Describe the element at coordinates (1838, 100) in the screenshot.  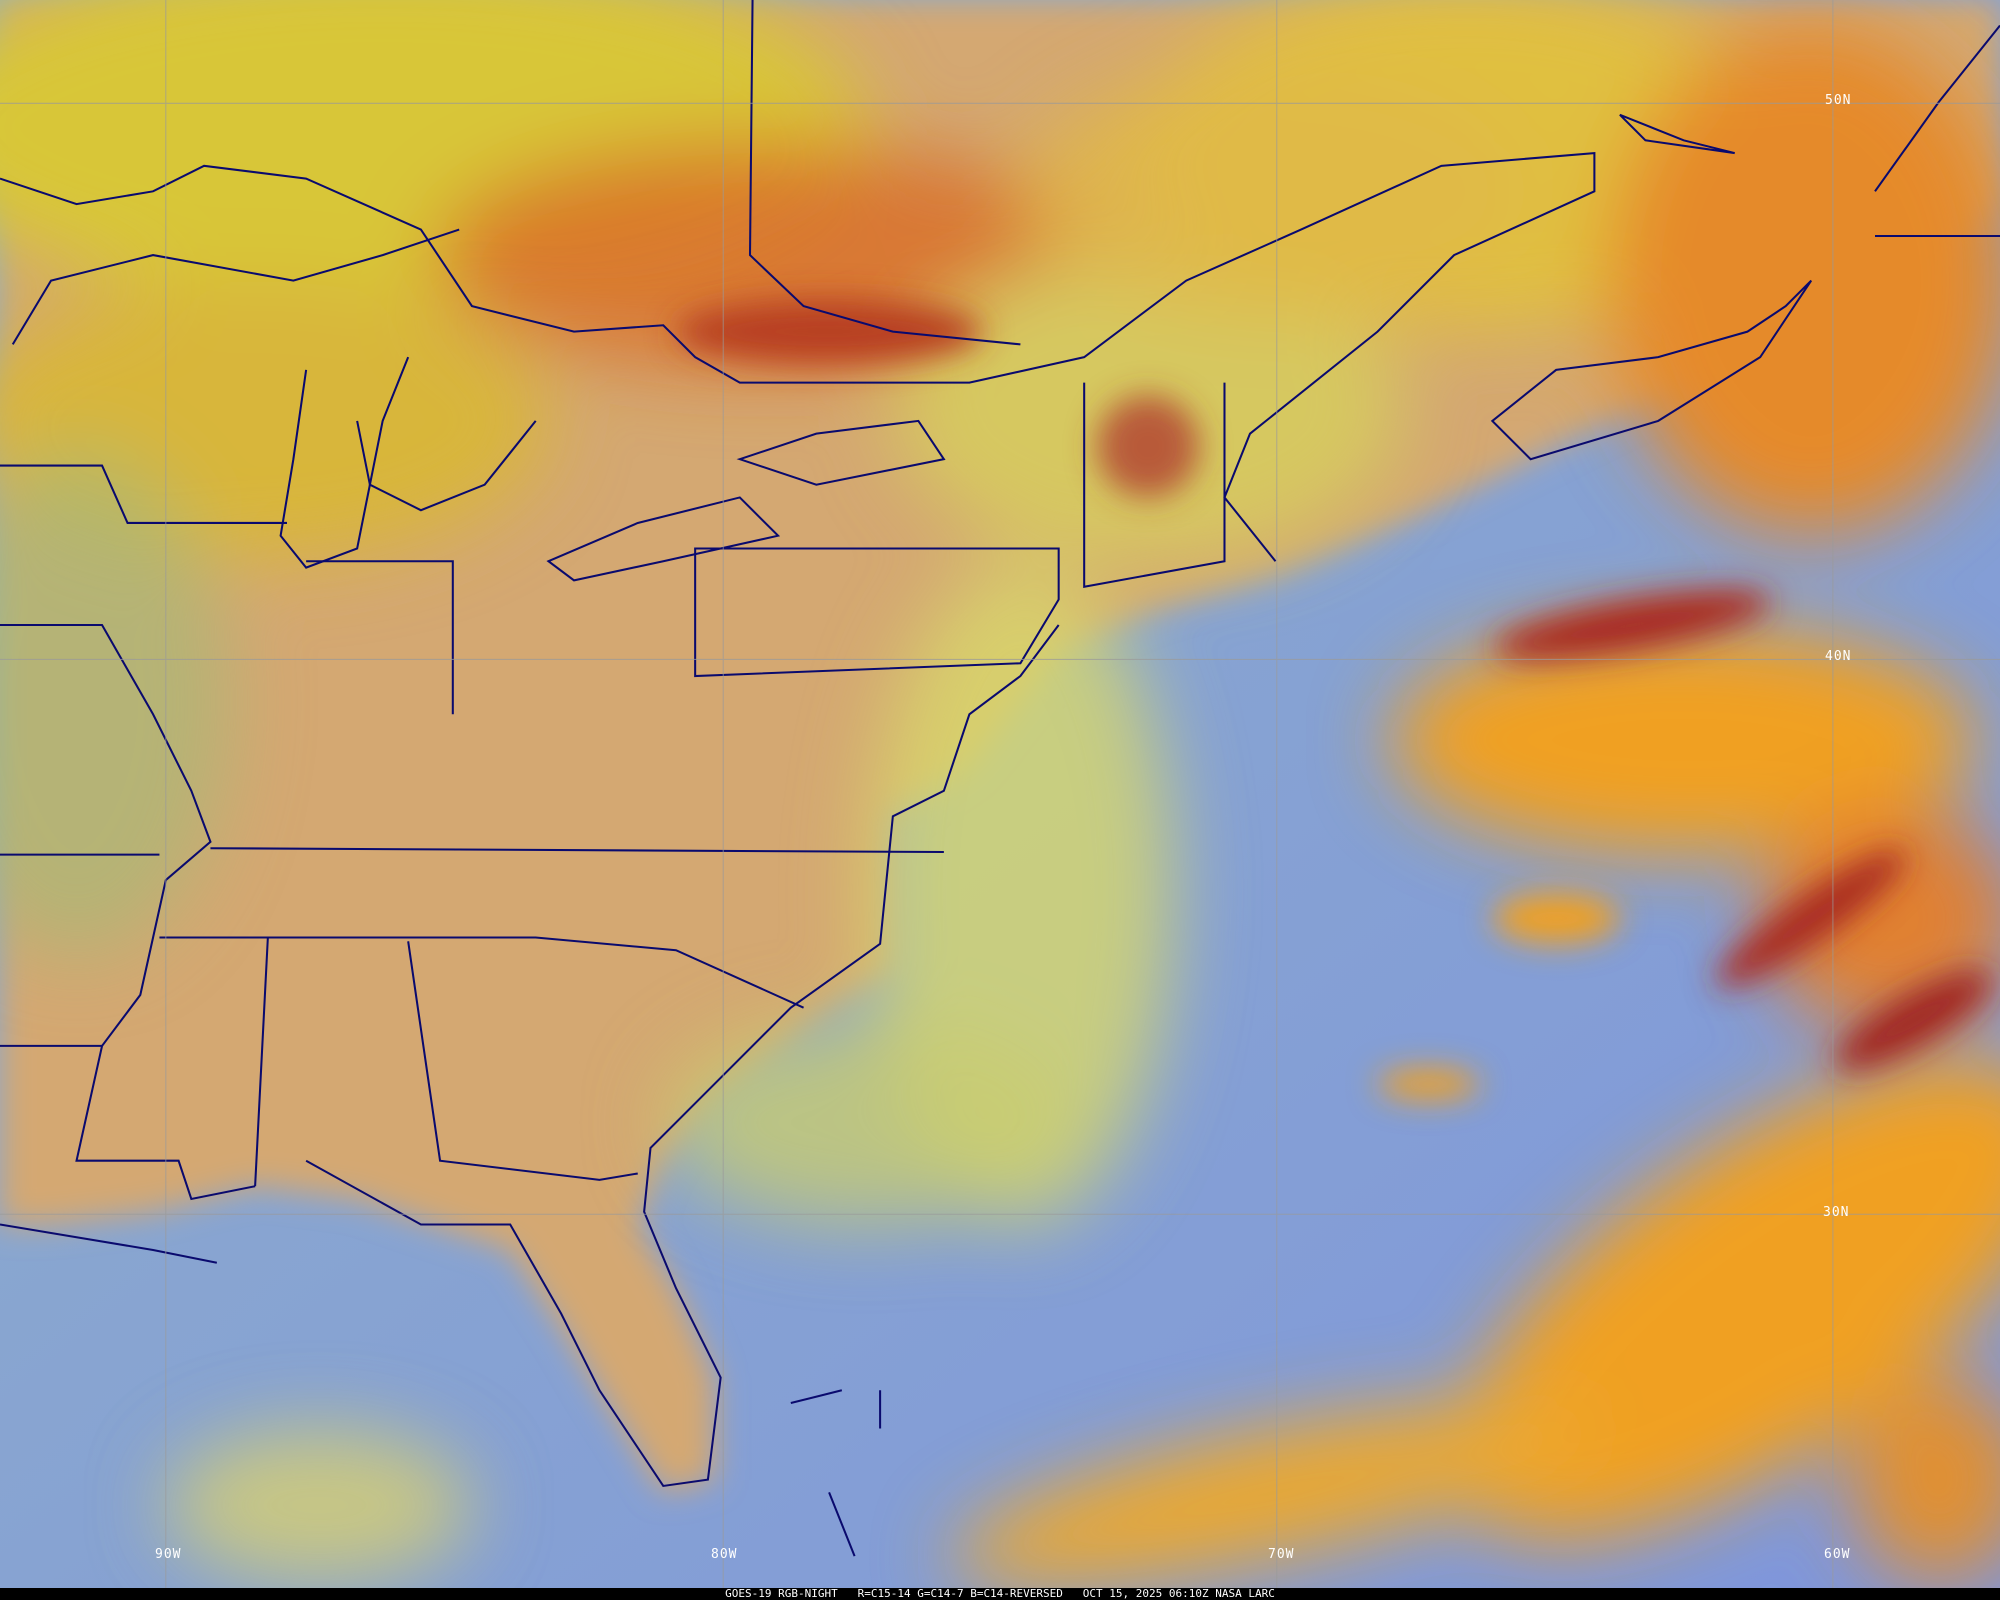
I see `latitude-label-50n: 50N` at that location.